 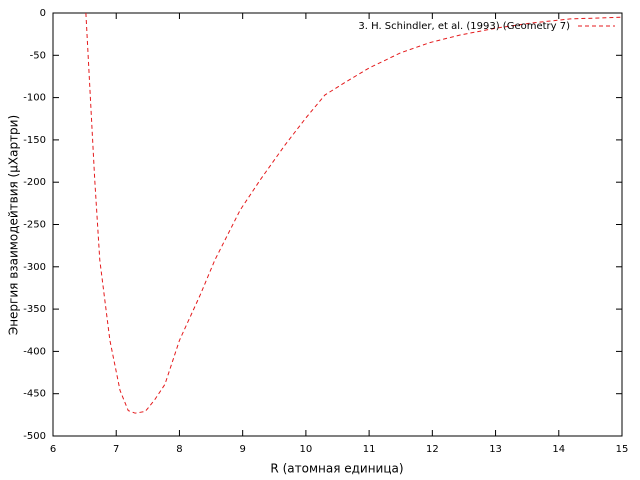 What do you see at coordinates (336, 469) in the screenshot?
I see `x-axis-label: R (атомная единица)` at bounding box center [336, 469].